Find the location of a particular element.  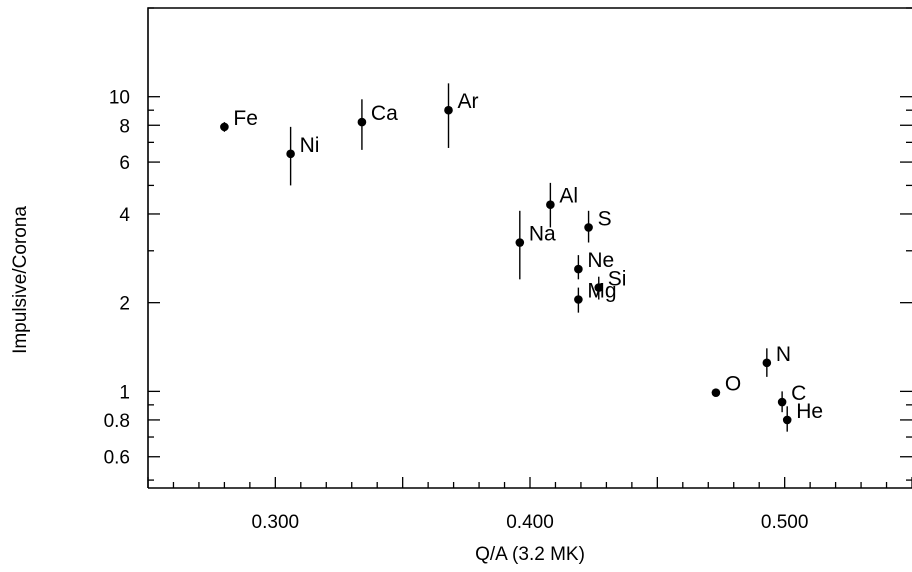

point-label: Ar is located at coordinates (468, 101).